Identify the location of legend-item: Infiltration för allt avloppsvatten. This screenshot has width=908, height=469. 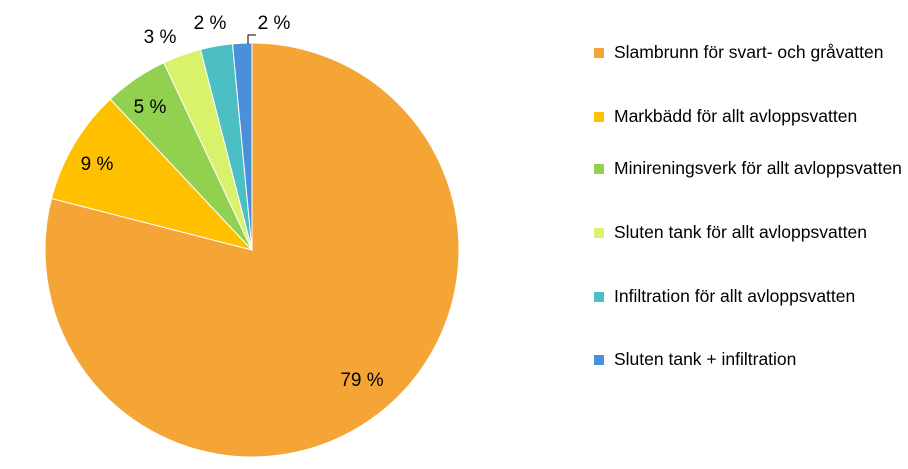
(749, 315).